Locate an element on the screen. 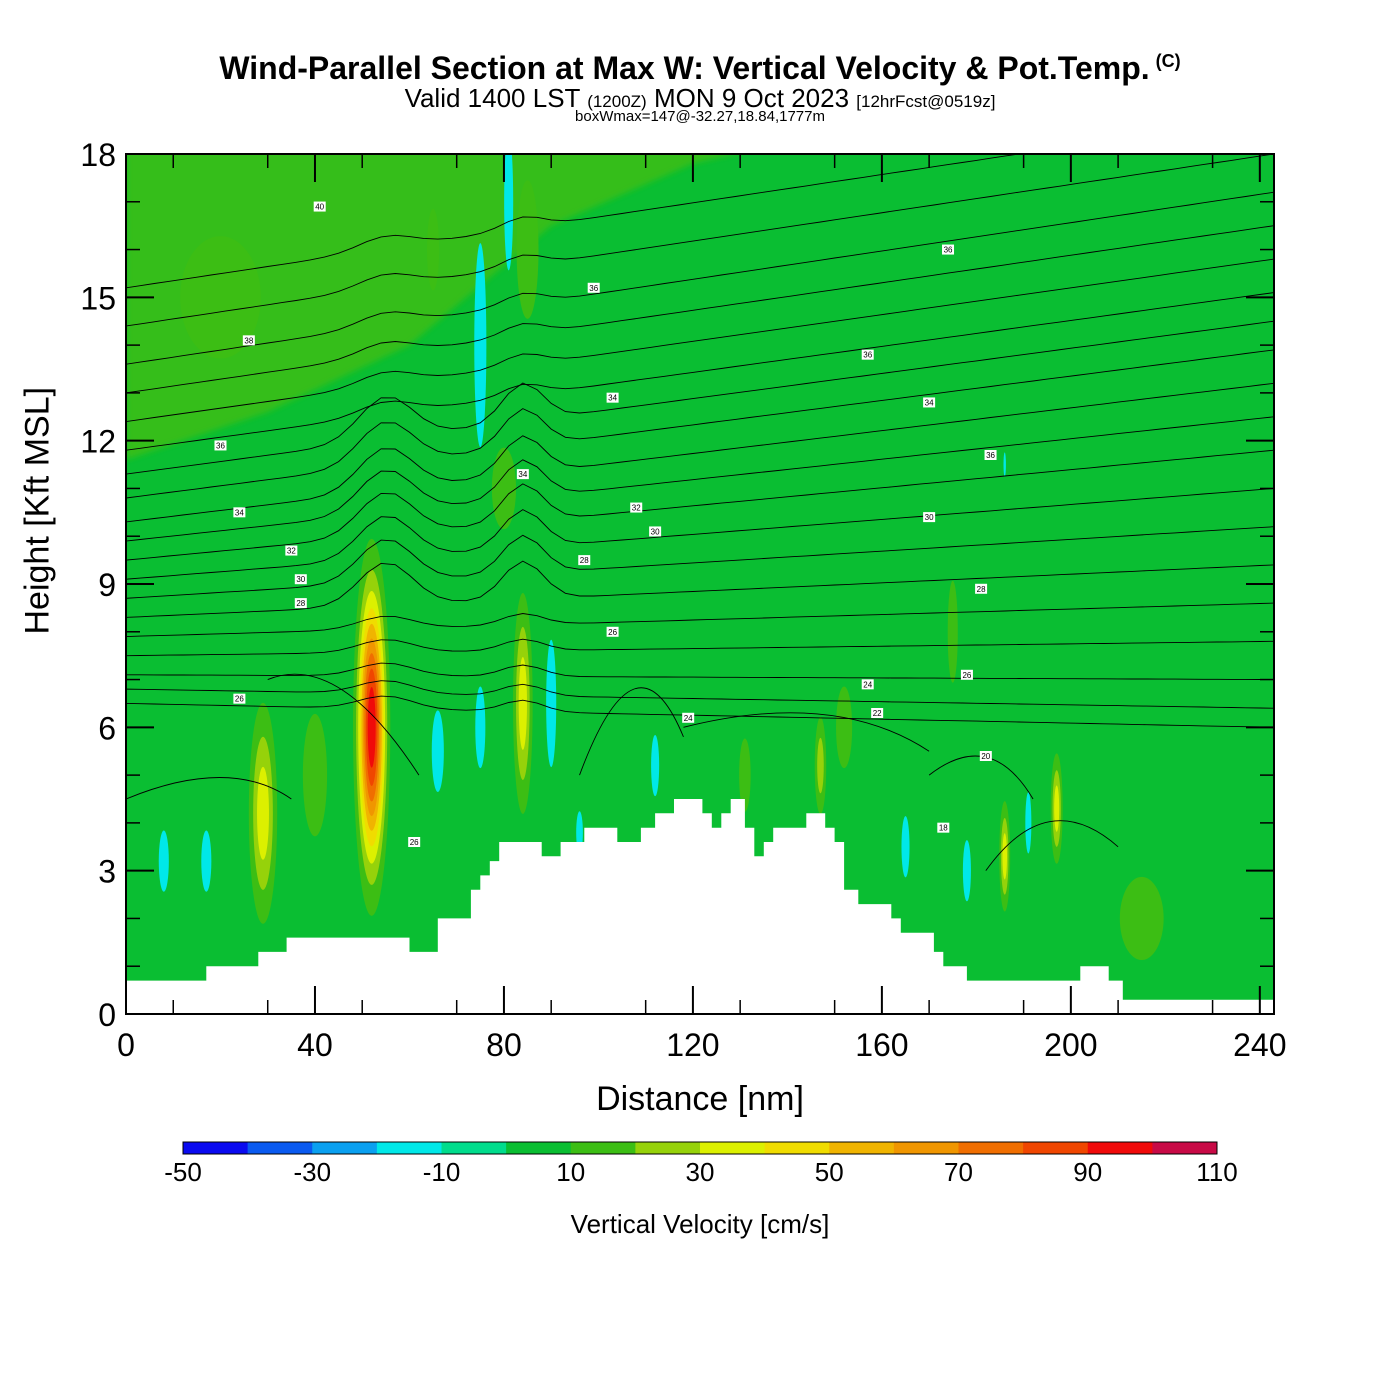 The width and height of the screenshot is (1400, 1400). contour-label-text: 30 is located at coordinates (929, 517).